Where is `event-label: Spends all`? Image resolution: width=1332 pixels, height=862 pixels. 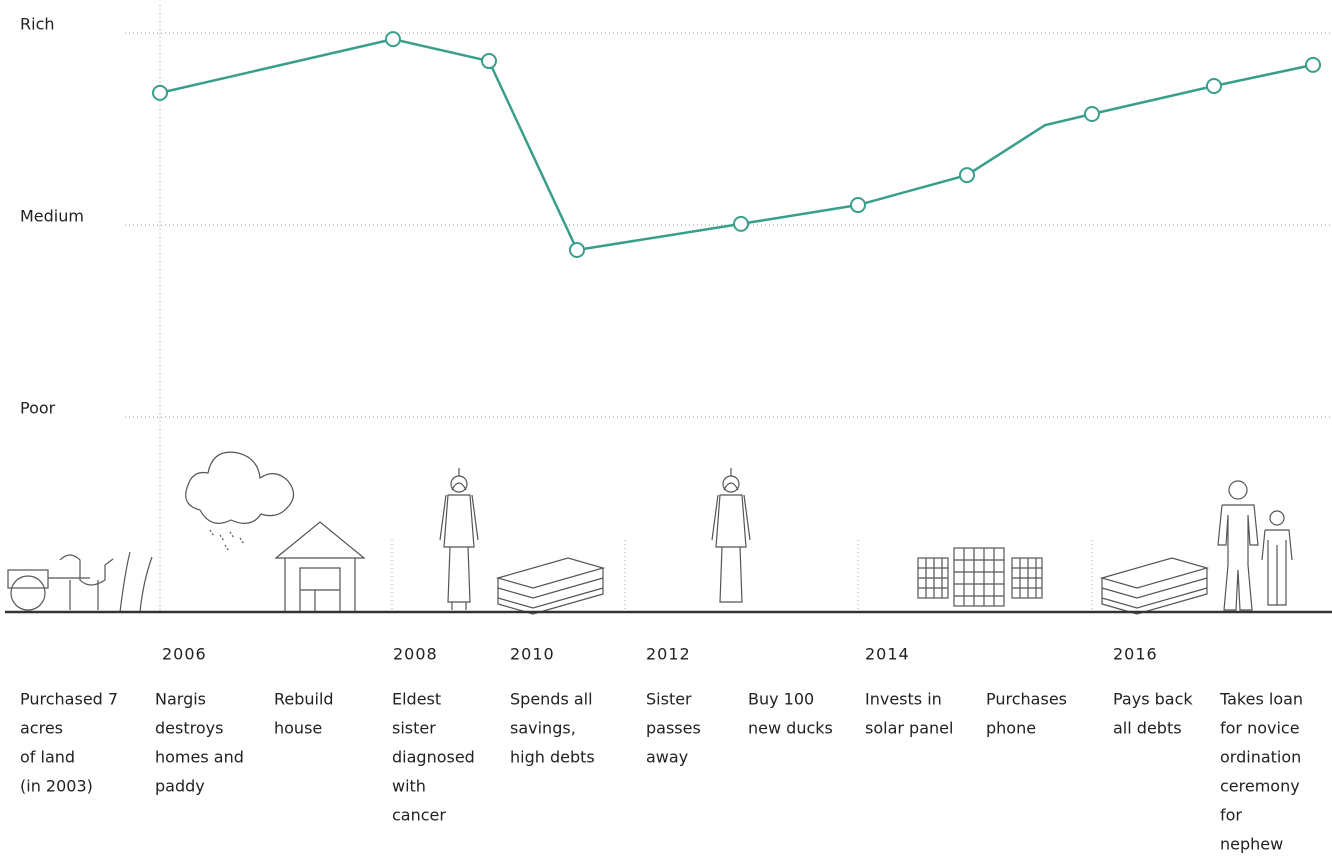
event-label: Spends all is located at coordinates (551, 699).